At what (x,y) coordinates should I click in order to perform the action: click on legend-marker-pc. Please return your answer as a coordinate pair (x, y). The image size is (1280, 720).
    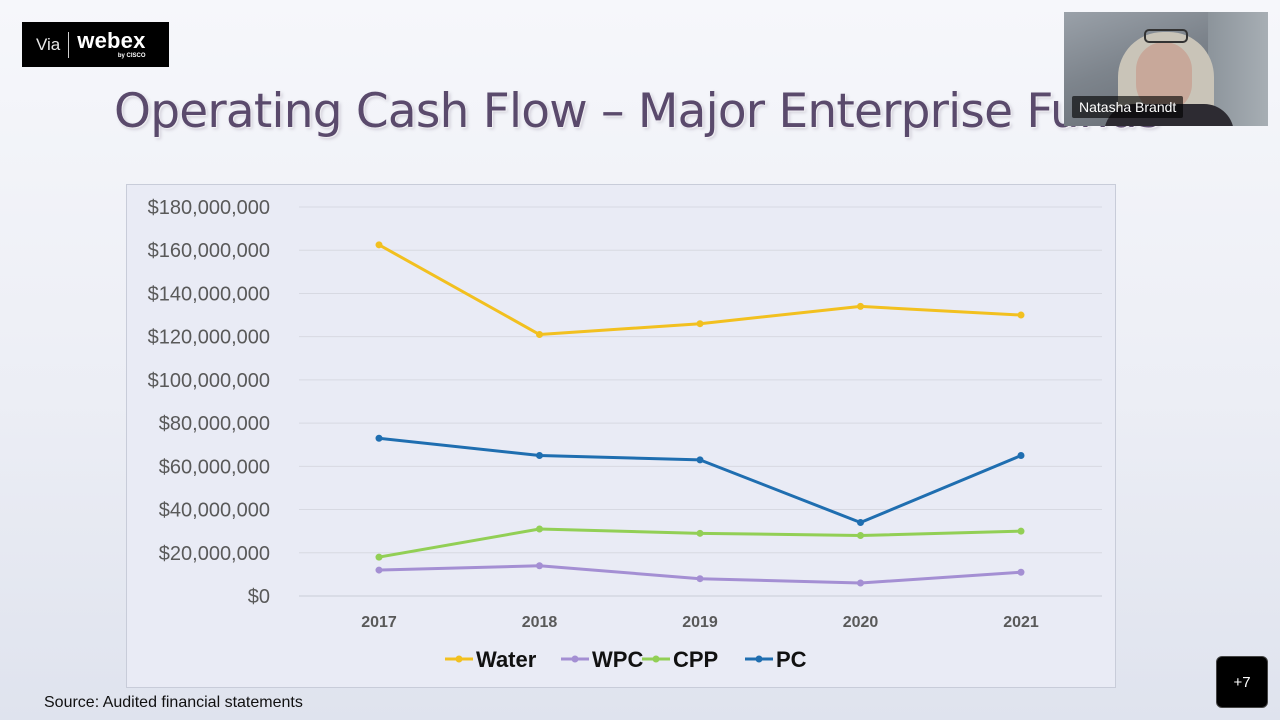
    Looking at the image, I should click on (759, 659).